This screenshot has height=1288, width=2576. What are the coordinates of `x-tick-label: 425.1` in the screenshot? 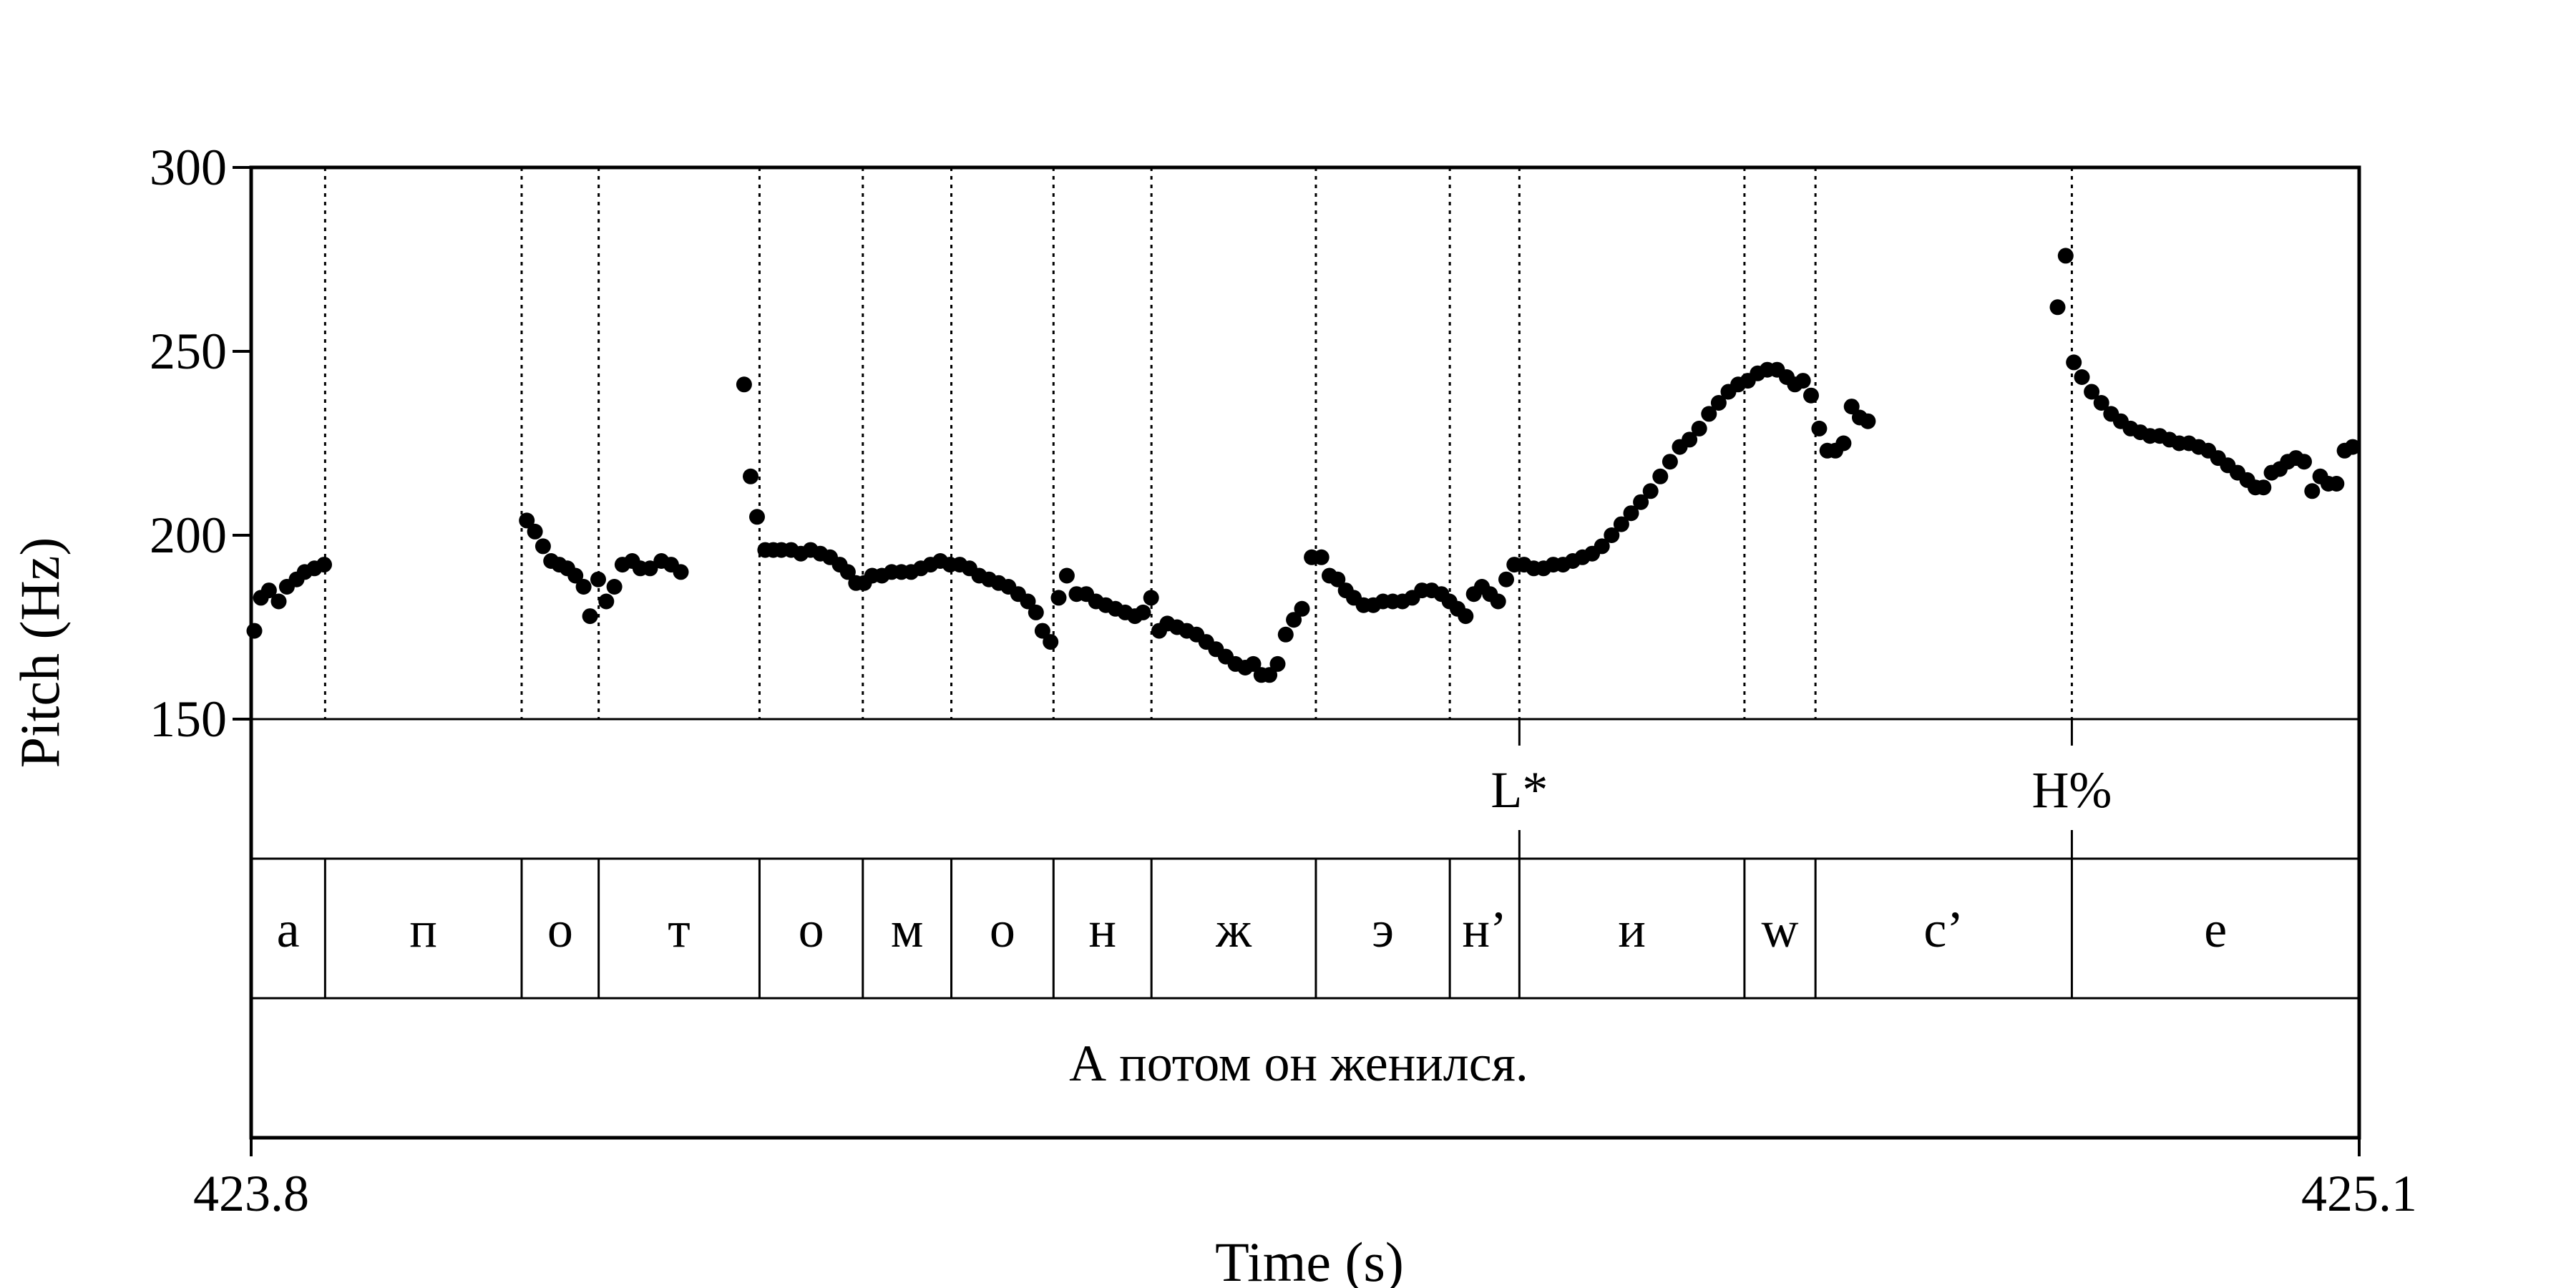 It's located at (2359, 1193).